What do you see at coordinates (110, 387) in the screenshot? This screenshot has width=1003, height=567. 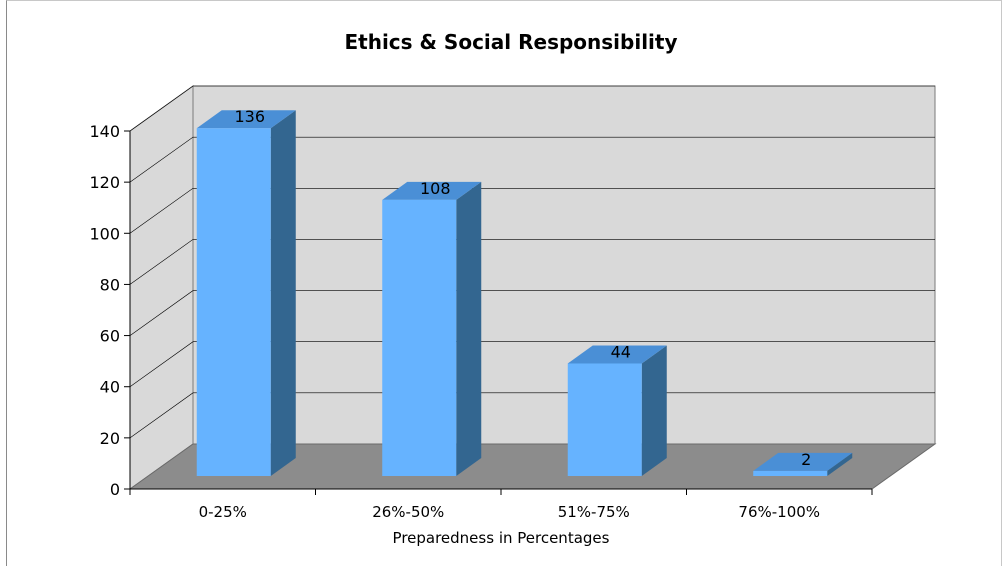 I see `y-tick-label: 40` at bounding box center [110, 387].